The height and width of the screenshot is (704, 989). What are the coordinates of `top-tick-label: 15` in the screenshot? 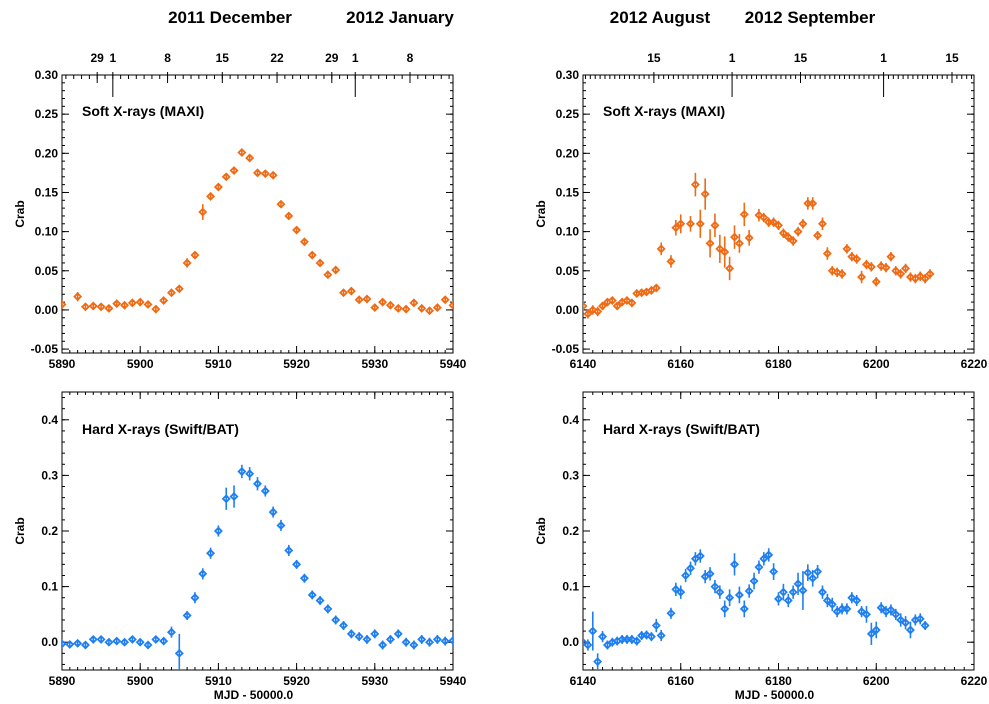 It's located at (952, 58).